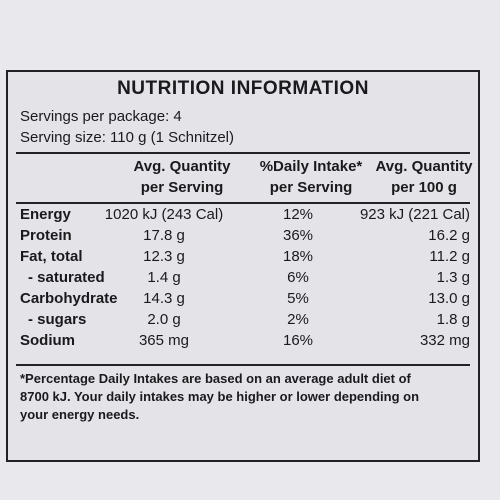  I want to click on table-row: - saturated 1.4 g 6% 1.3 g, so click(245, 279).